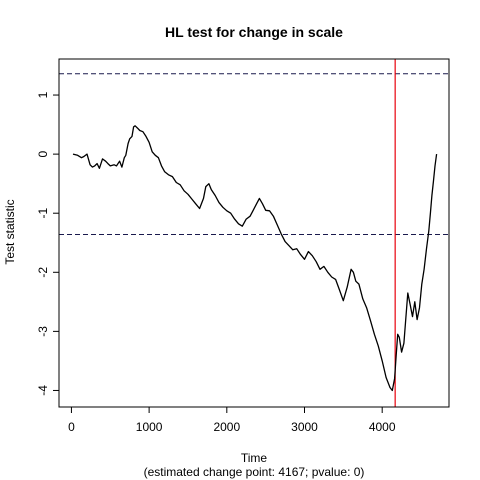 This screenshot has height=480, width=480. I want to click on x-axis: 0 1000 2000 3000 4000, so click(232, 420).